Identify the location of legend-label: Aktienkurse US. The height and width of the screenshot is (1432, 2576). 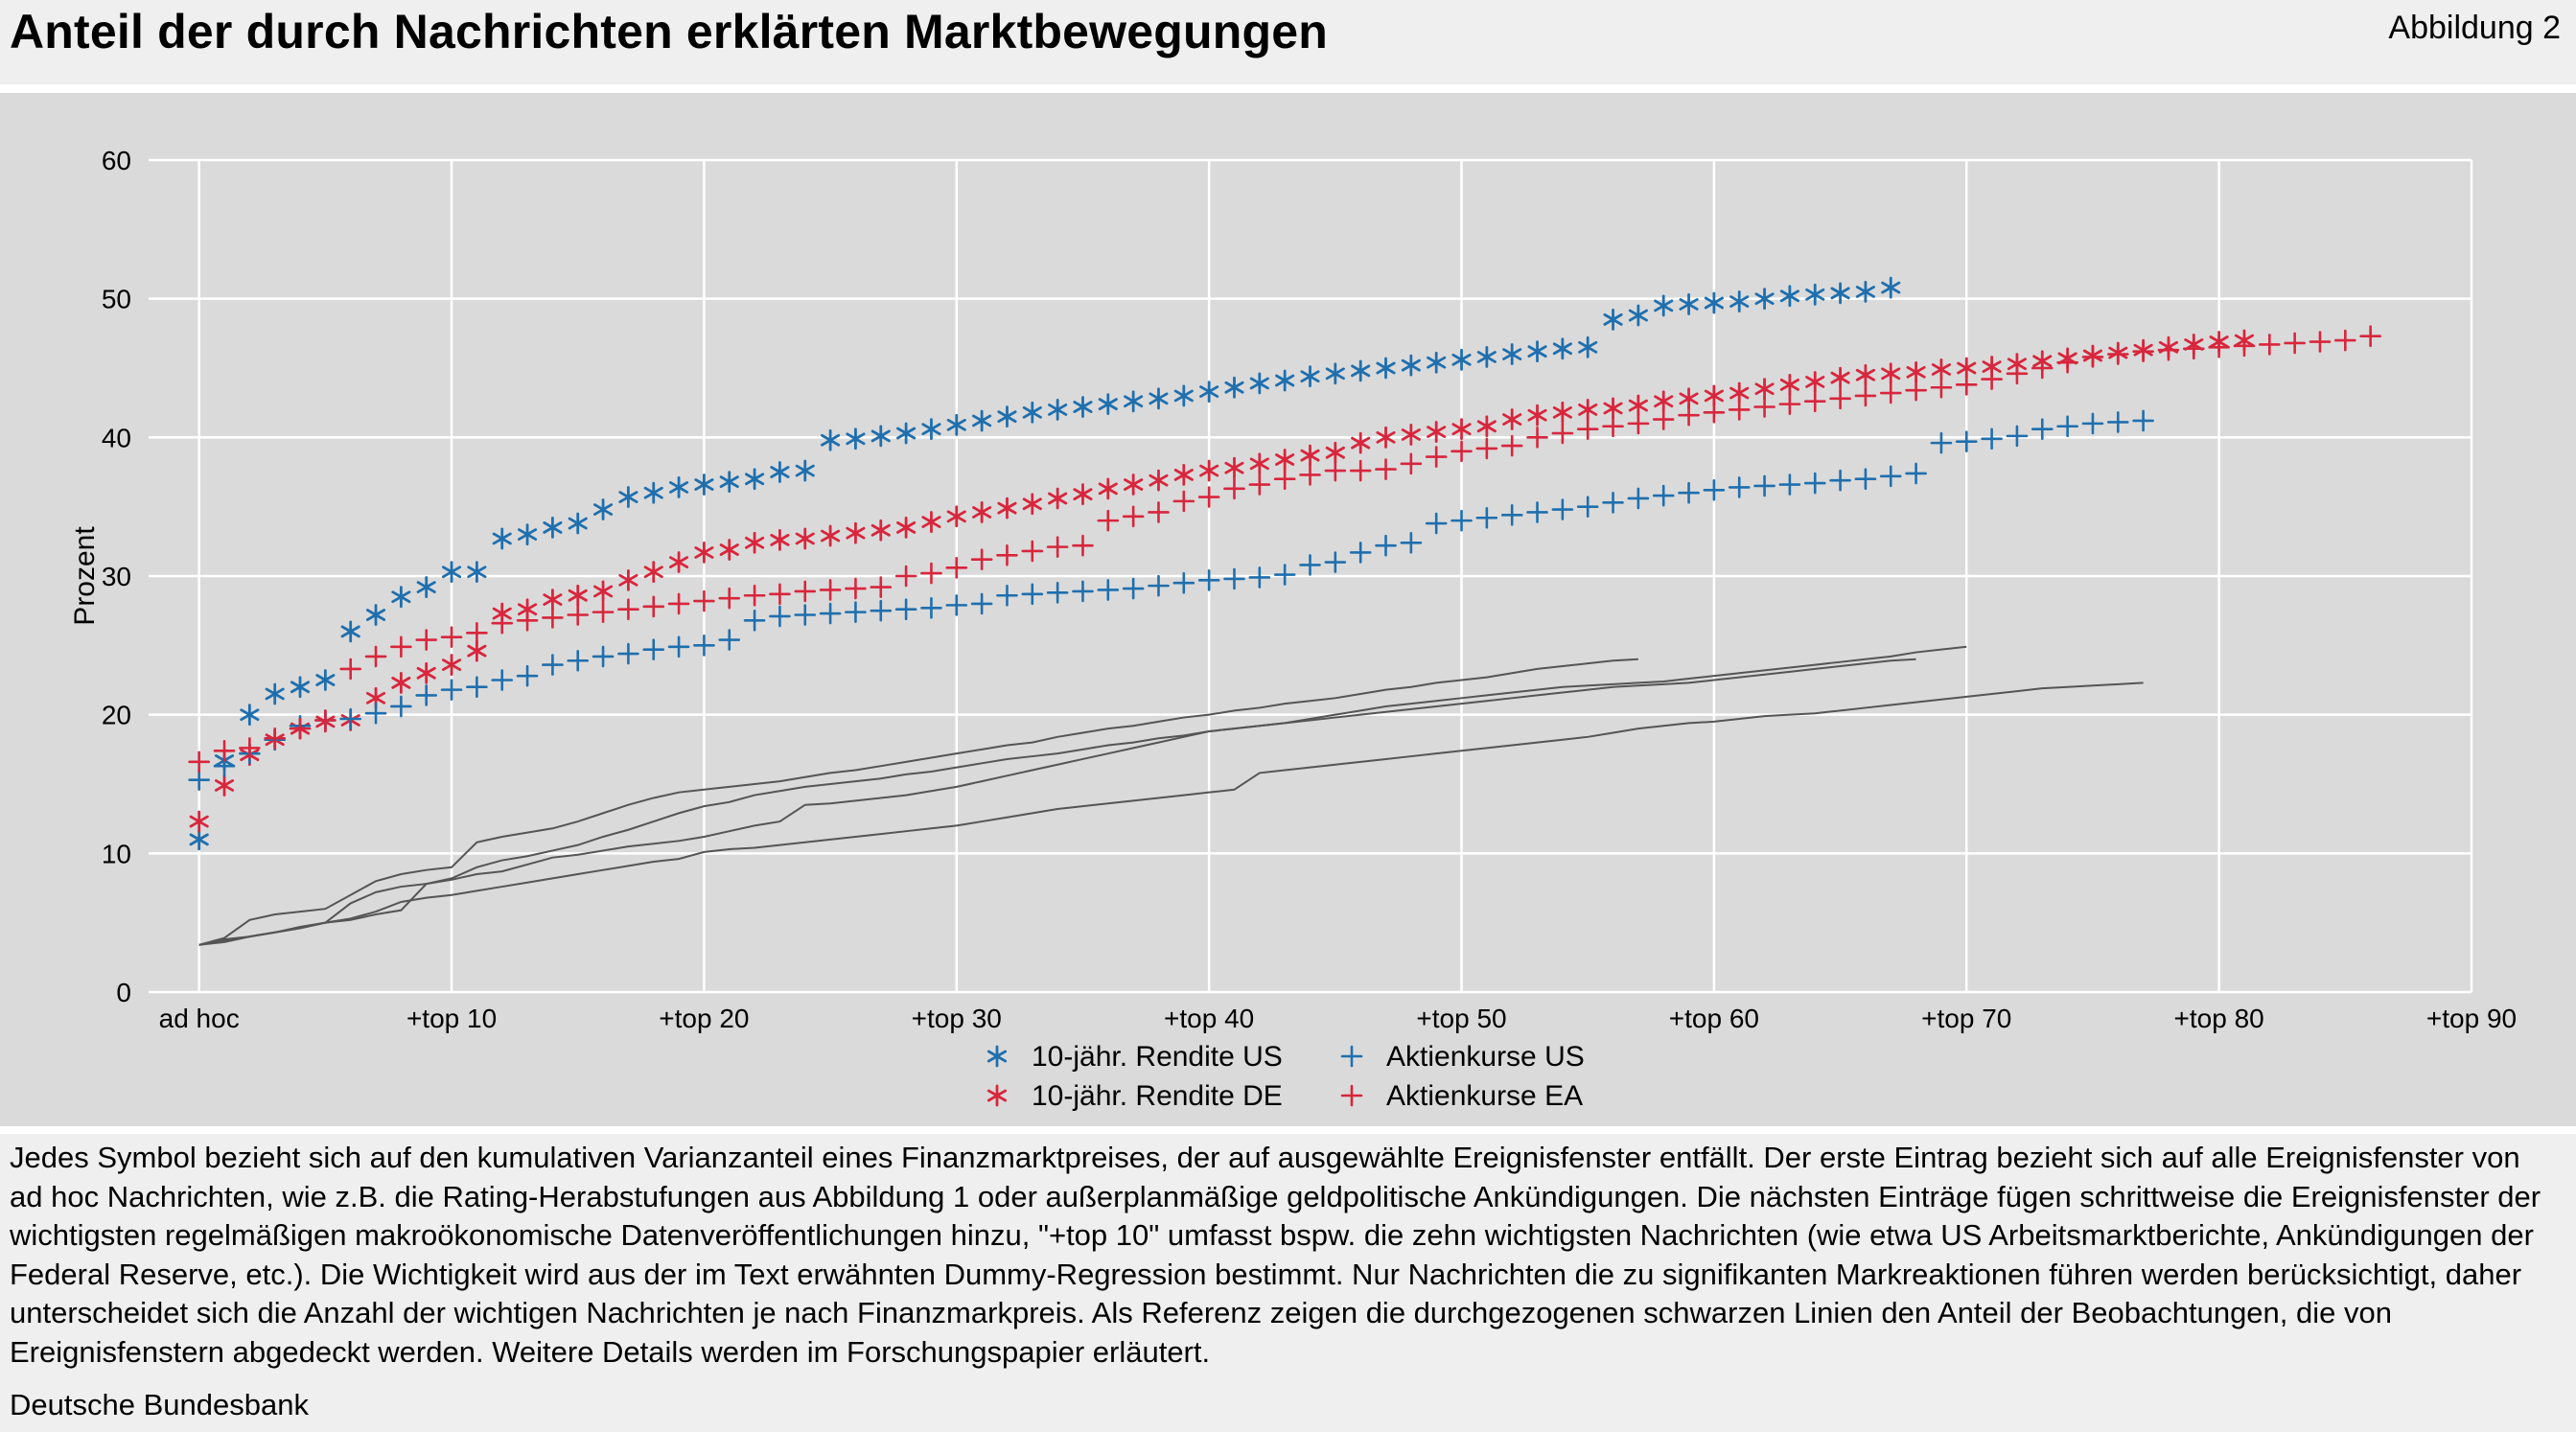
(1486, 1057).